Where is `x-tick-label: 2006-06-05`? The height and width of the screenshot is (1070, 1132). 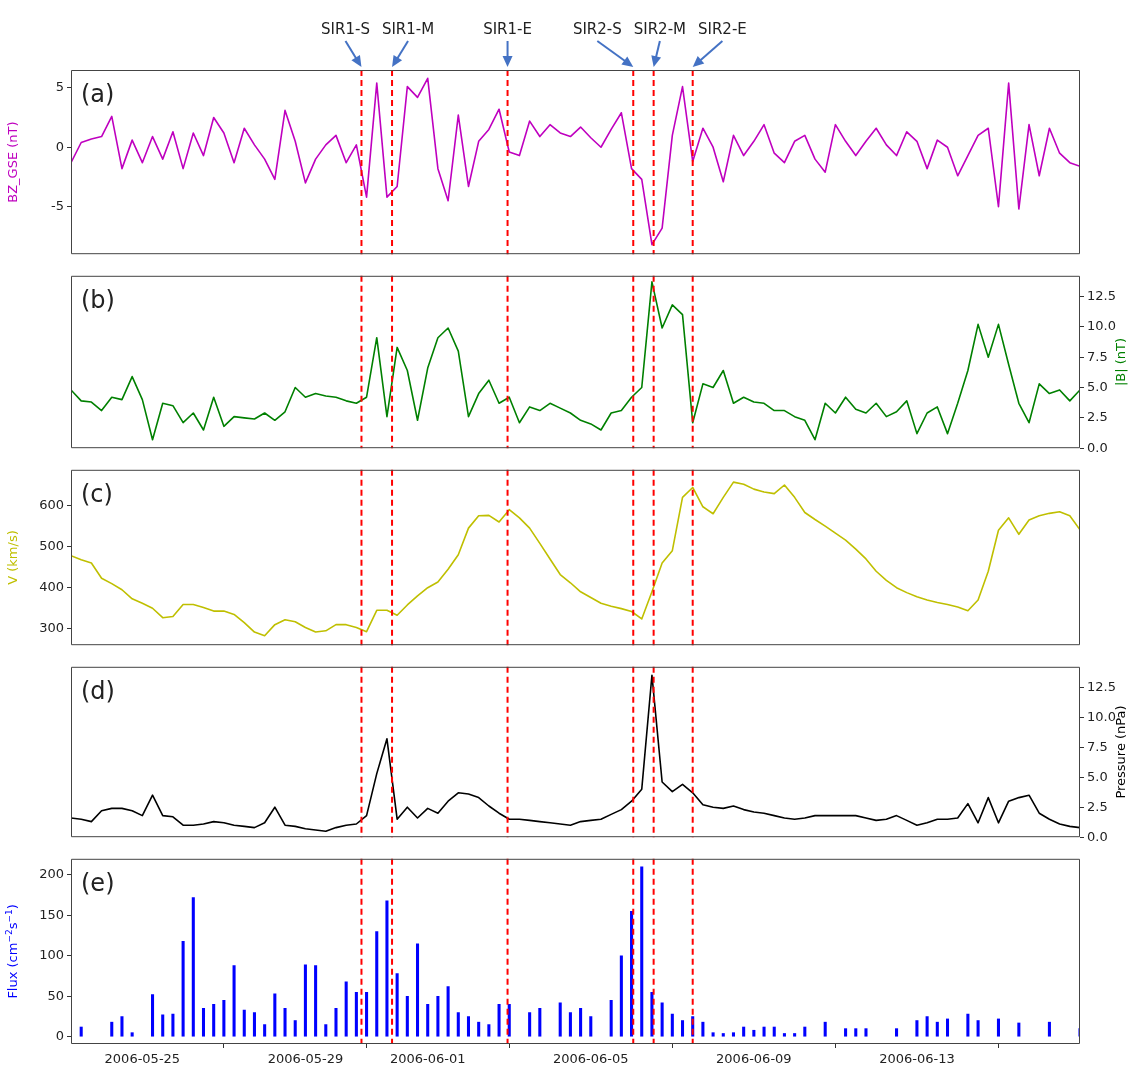
x-tick-label: 2006-06-05 is located at coordinates (591, 1059).